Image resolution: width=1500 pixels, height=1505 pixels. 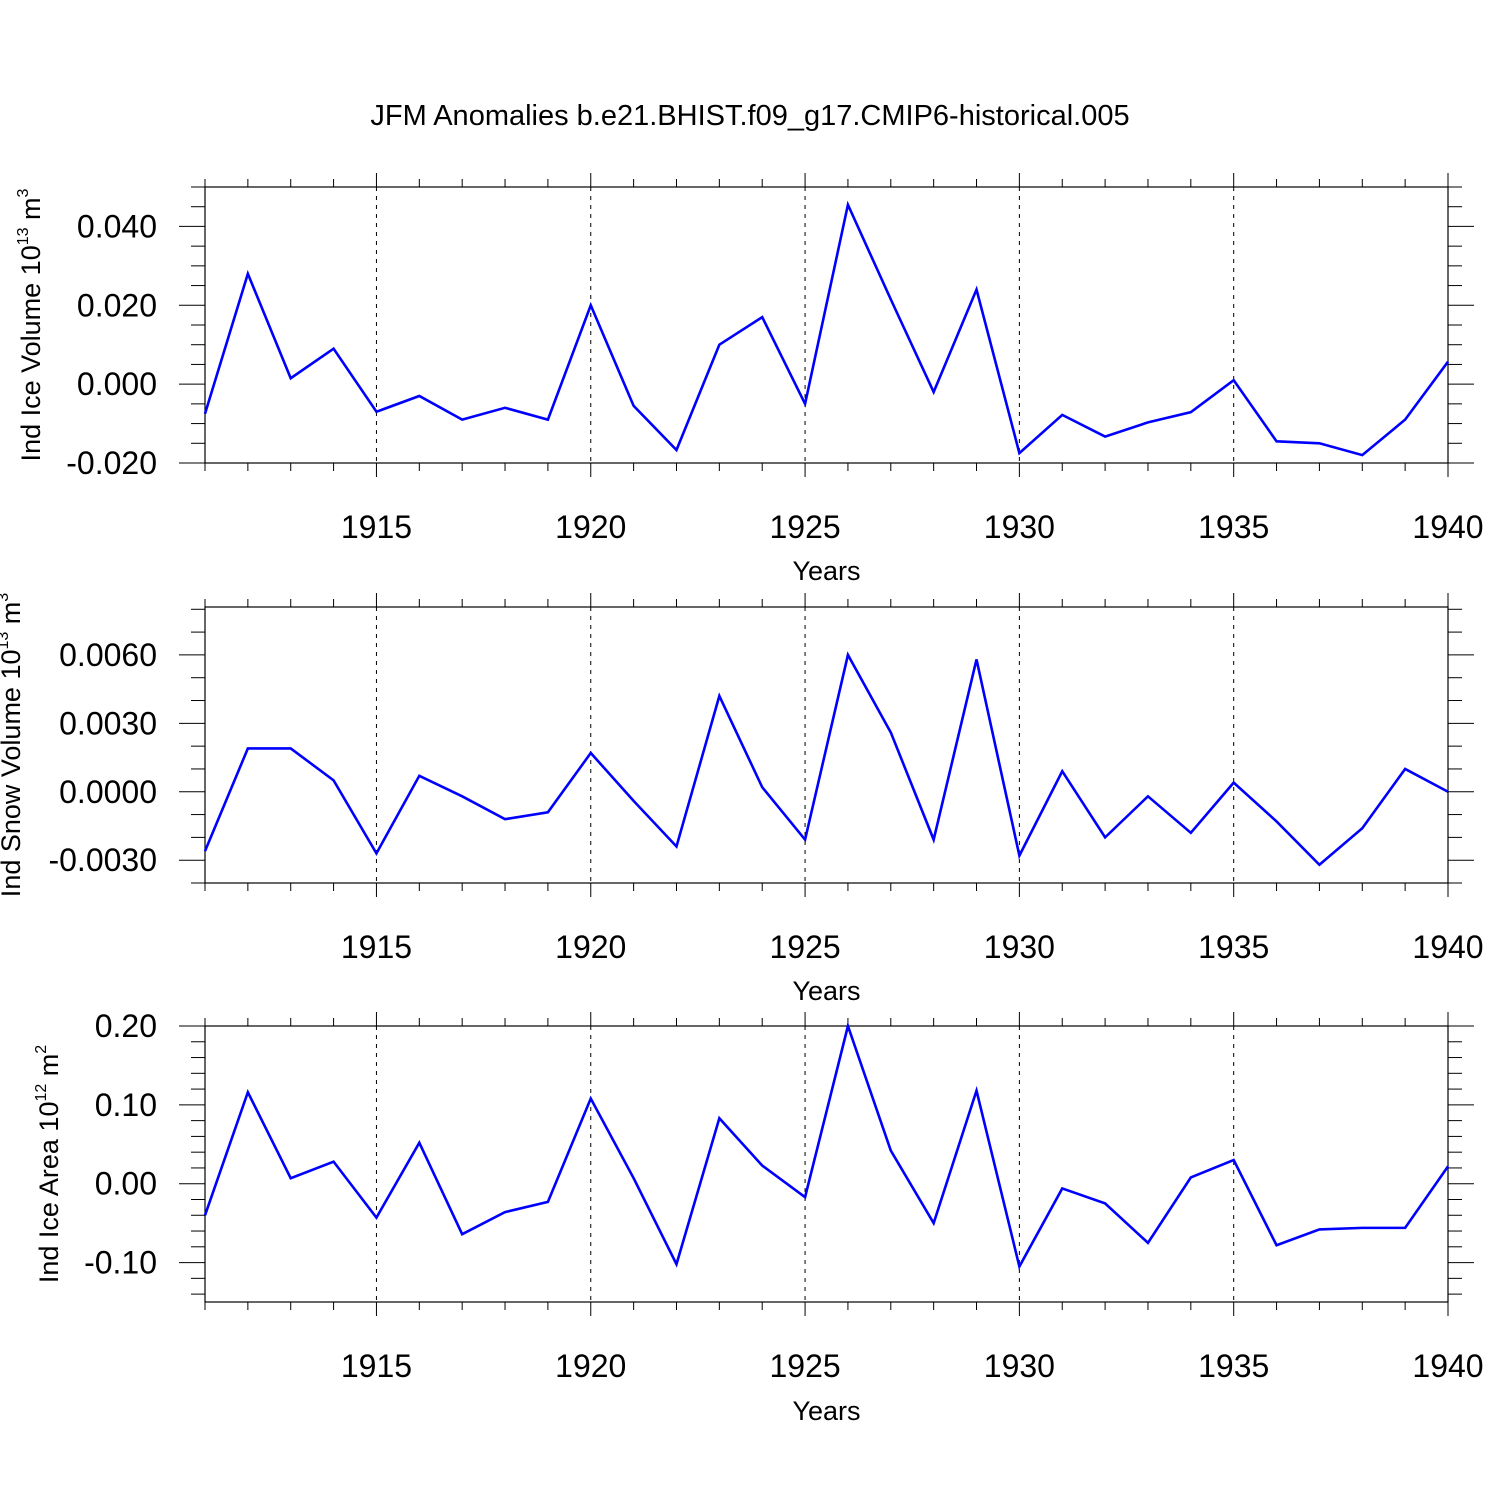 What do you see at coordinates (108, 792) in the screenshot?
I see `y-tick-label: 0.0000` at bounding box center [108, 792].